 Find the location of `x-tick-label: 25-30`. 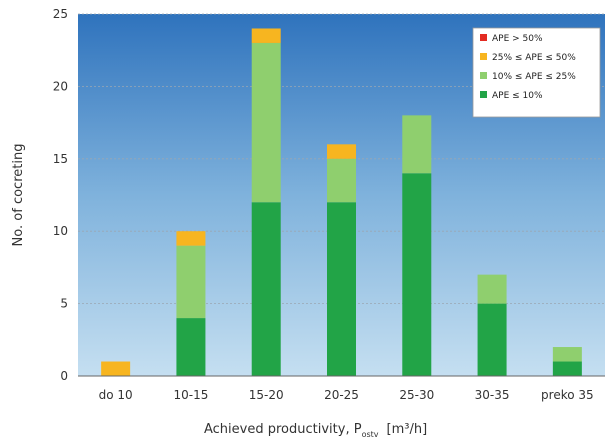

x-tick-label: 25-30 is located at coordinates (416, 395).